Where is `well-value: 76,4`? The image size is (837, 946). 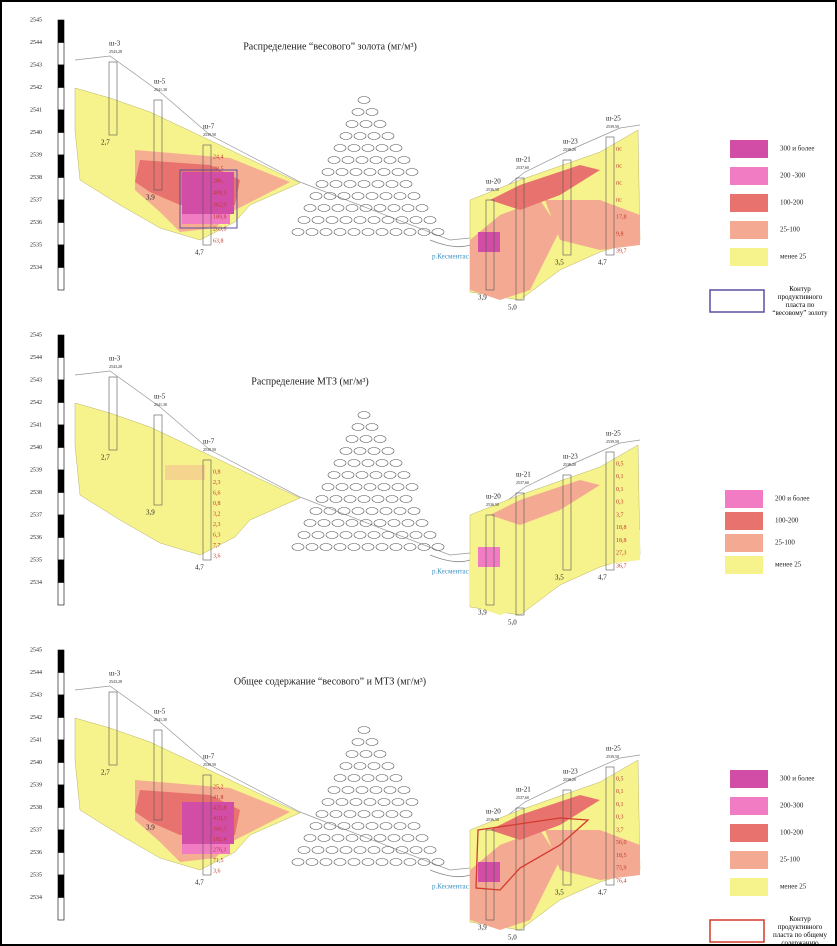
well-value: 76,4 is located at coordinates (621, 881).